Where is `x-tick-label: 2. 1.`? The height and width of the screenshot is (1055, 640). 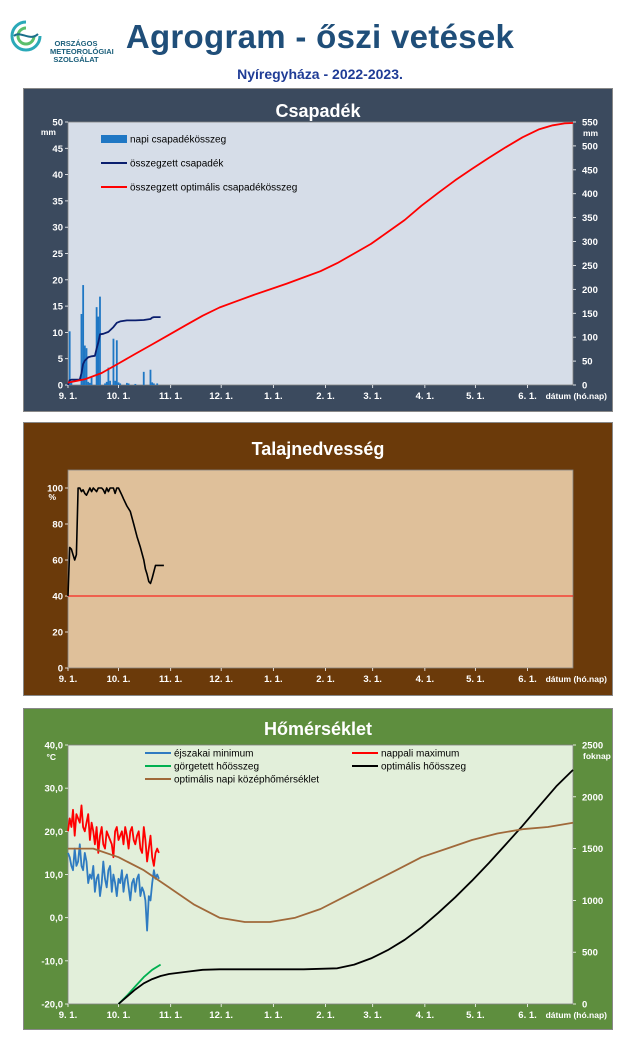 x-tick-label: 2. 1. is located at coordinates (325, 679).